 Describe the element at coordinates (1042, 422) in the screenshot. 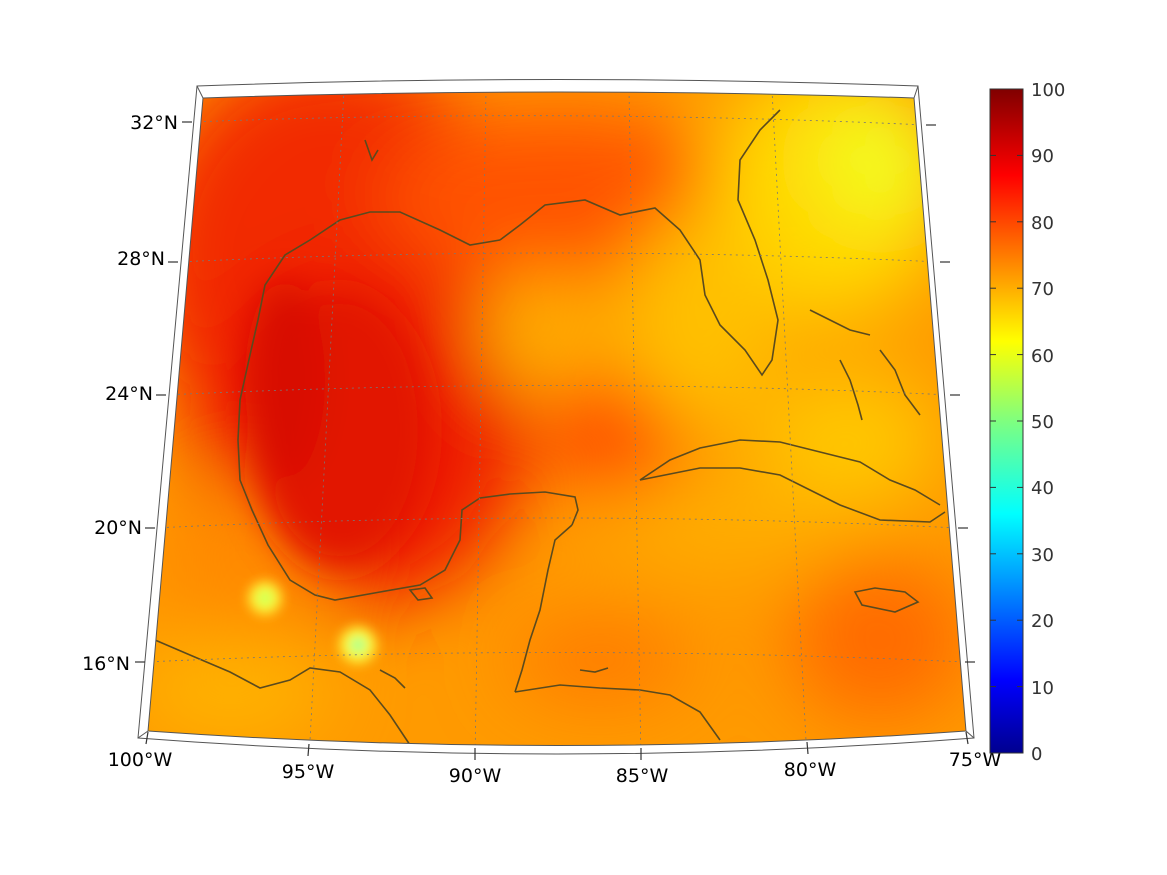

I see `colorbar-label-50: 50` at that location.